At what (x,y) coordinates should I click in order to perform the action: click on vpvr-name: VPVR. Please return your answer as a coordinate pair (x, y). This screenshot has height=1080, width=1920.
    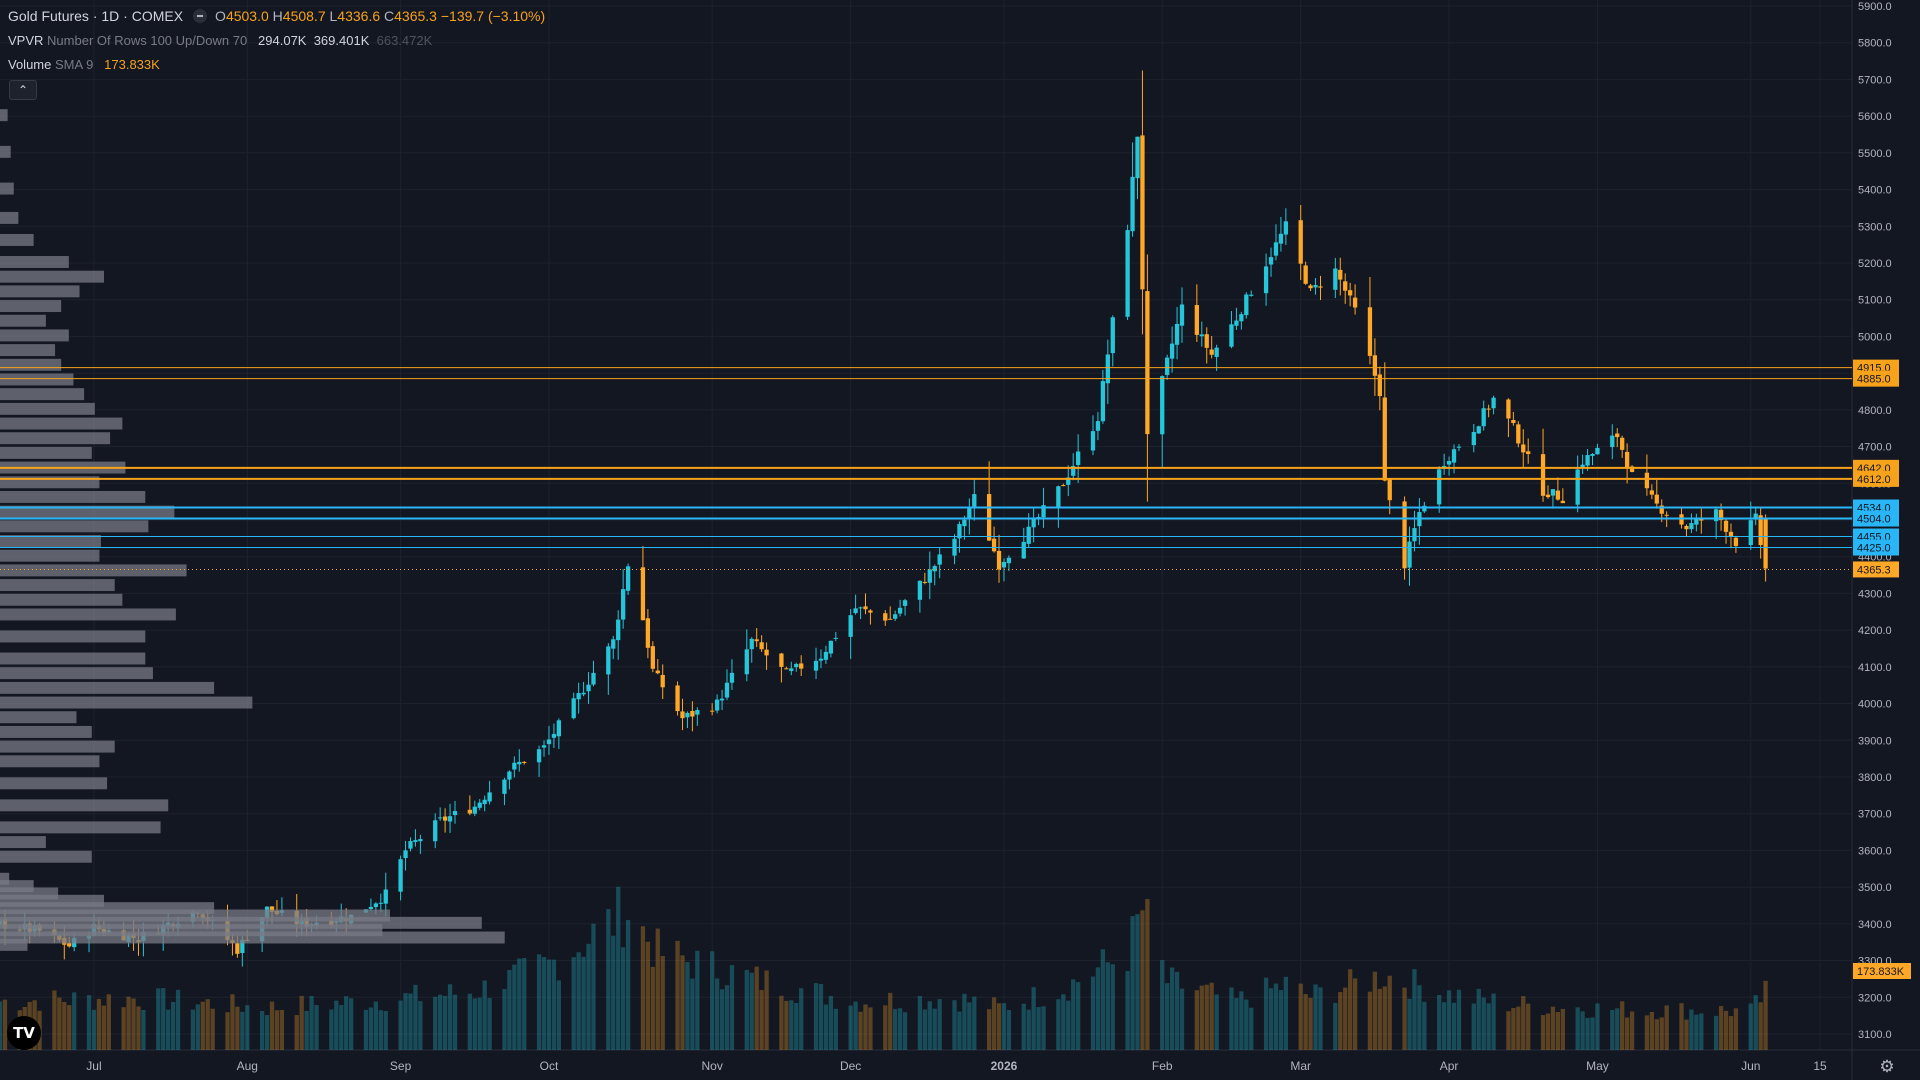
    Looking at the image, I should click on (26, 40).